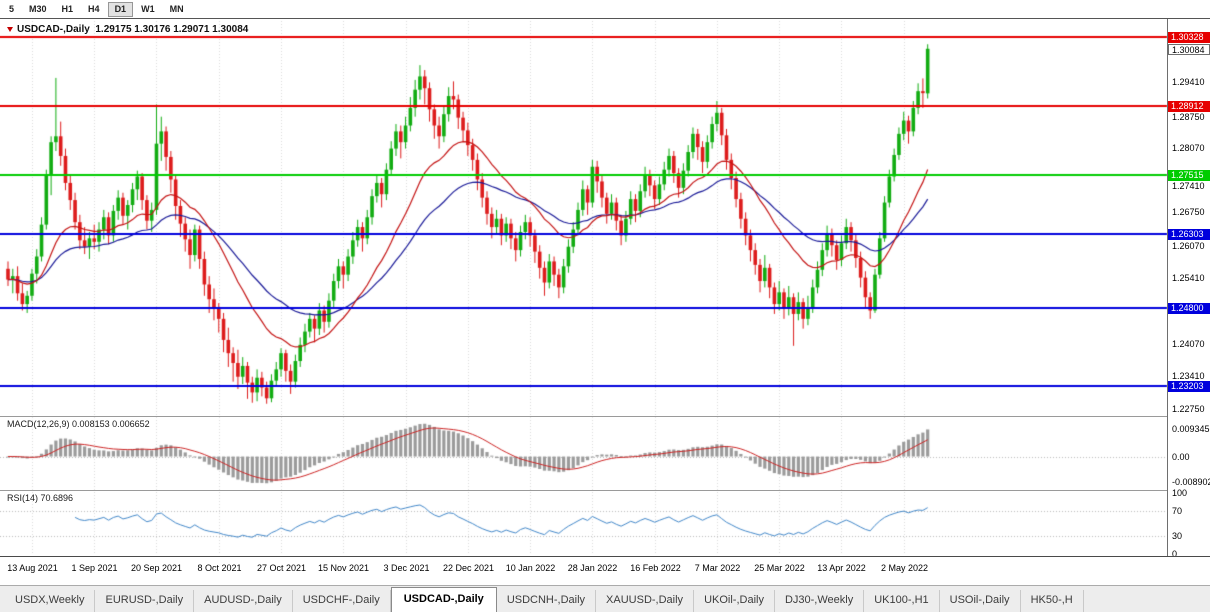 This screenshot has height=612, width=1210. I want to click on timeframe-button-m30: M30, so click(38, 8).